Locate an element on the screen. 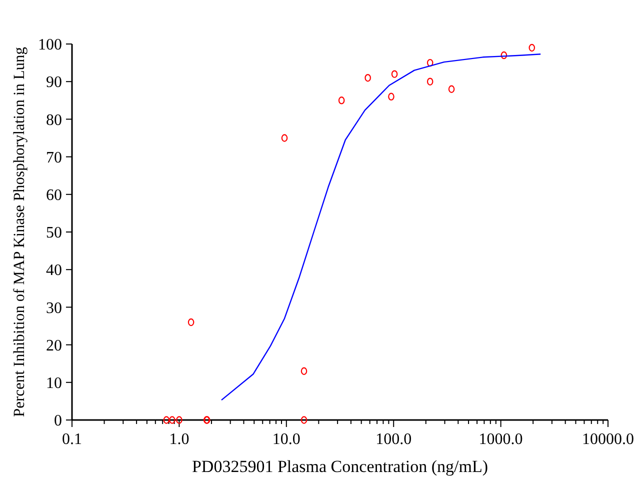 The image size is (642, 478). x-tick-label: 100.0 is located at coordinates (394, 439).